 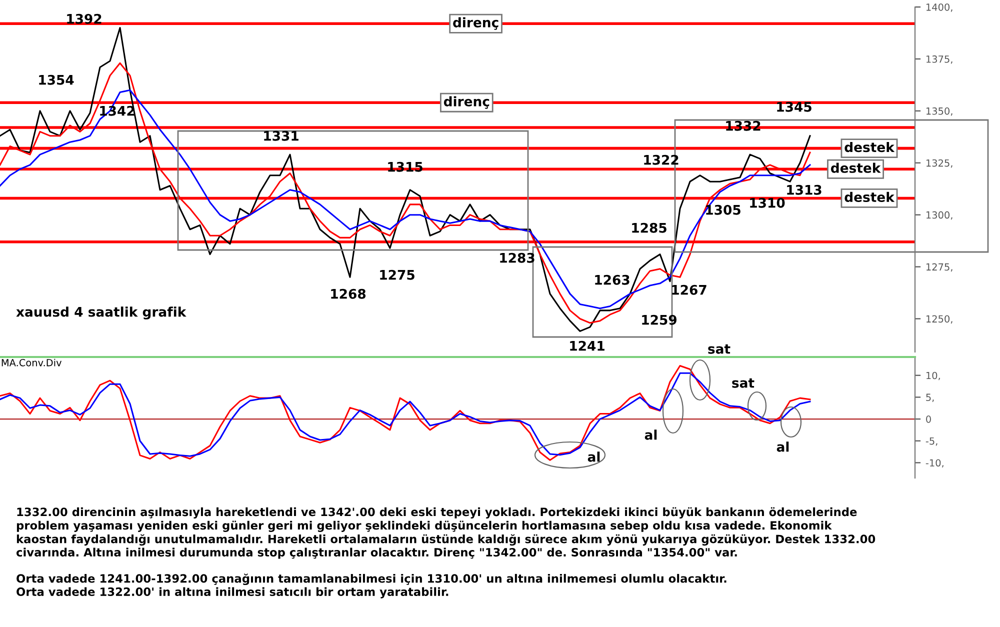 I want to click on y-tick-label: 1325,, so click(x=939, y=163).